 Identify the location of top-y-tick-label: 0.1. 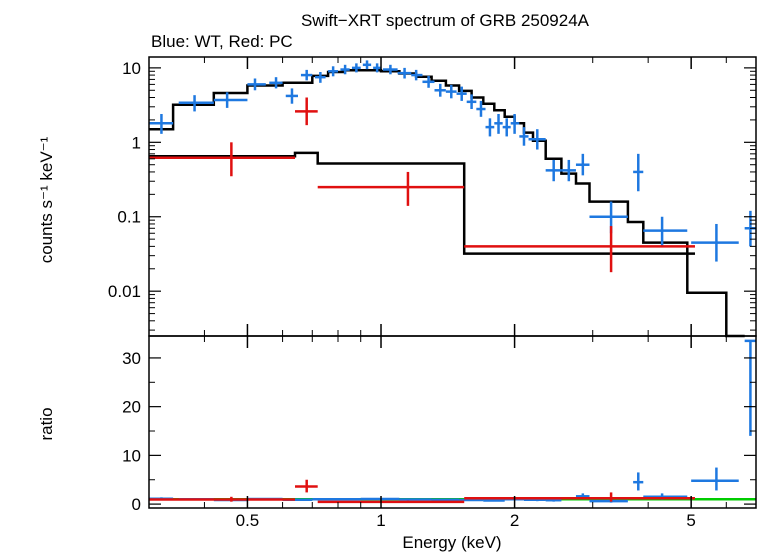
(129, 217).